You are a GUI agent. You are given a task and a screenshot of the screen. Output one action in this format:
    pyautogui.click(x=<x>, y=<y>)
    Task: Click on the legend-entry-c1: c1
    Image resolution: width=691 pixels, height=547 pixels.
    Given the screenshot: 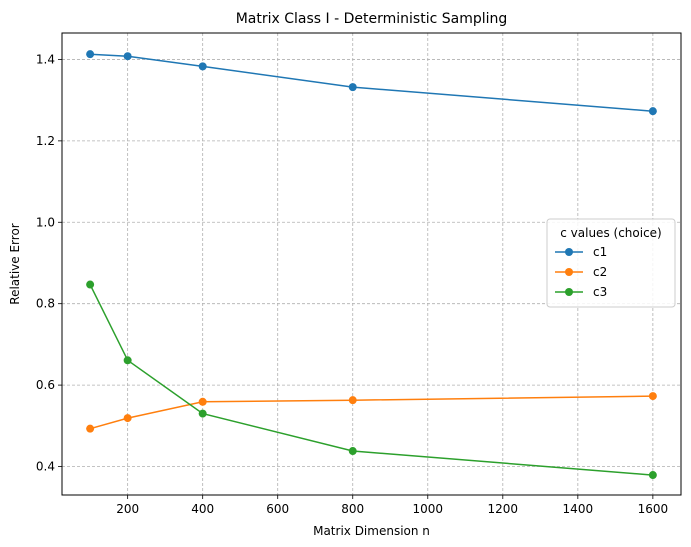 What is the action you would take?
    pyautogui.click(x=581, y=252)
    